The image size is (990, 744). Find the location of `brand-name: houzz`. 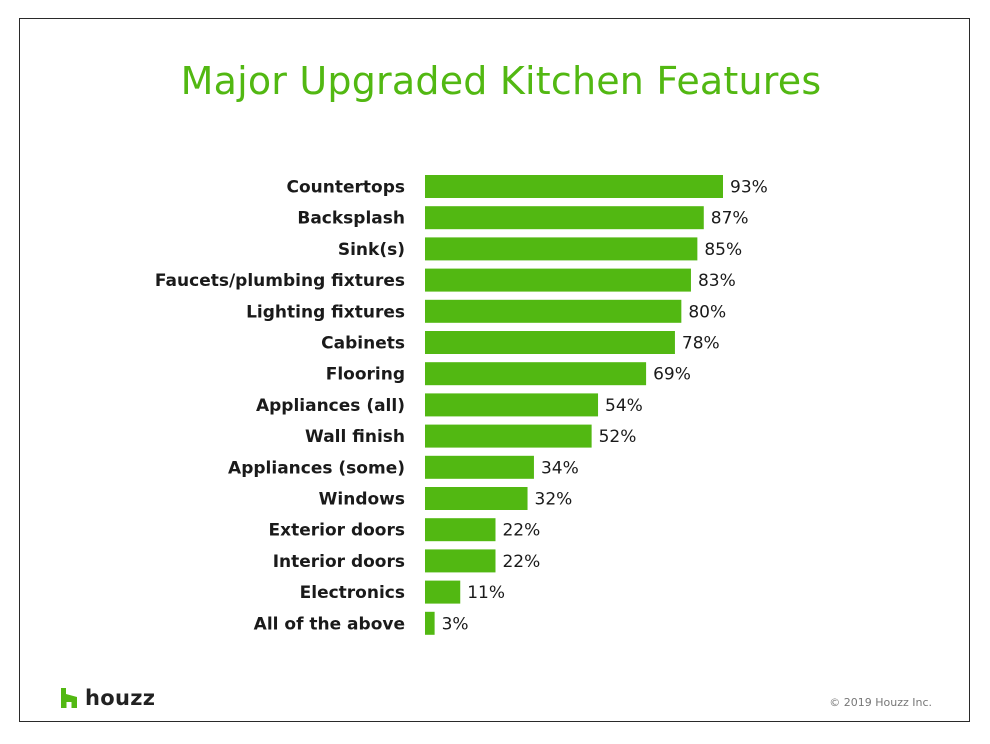

brand-name: houzz is located at coordinates (120, 698).